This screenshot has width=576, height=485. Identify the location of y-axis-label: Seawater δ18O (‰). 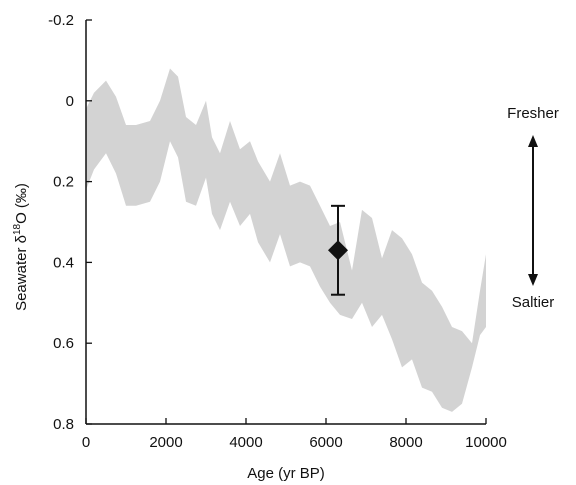
(21, 247).